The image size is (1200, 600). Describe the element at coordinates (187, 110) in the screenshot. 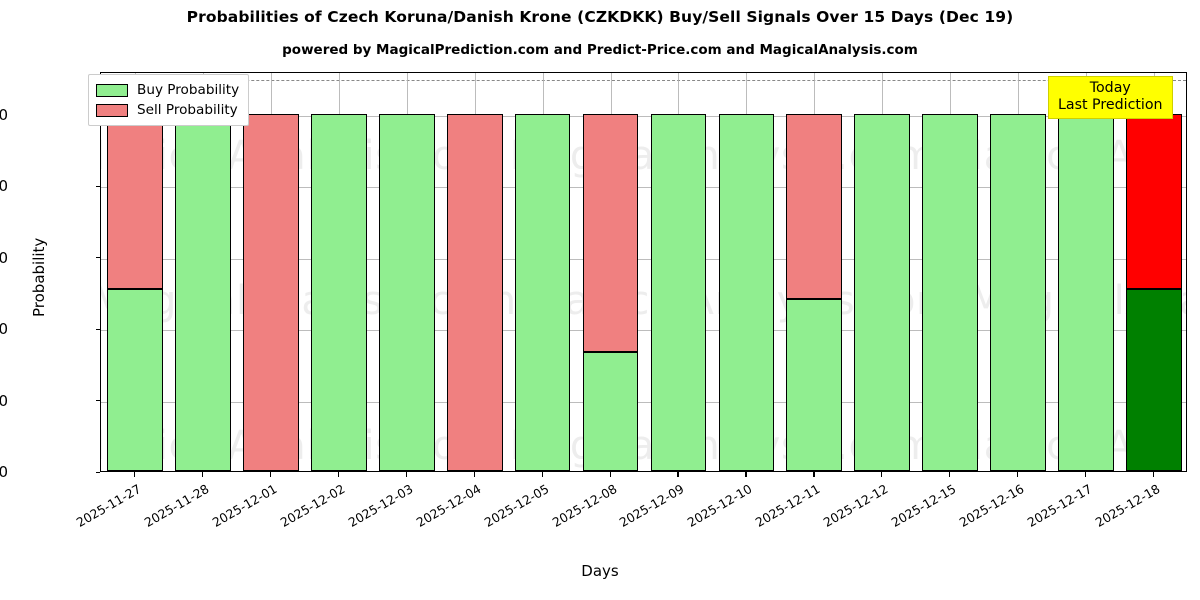

I see `legend-label-sell: Sell Probability` at that location.